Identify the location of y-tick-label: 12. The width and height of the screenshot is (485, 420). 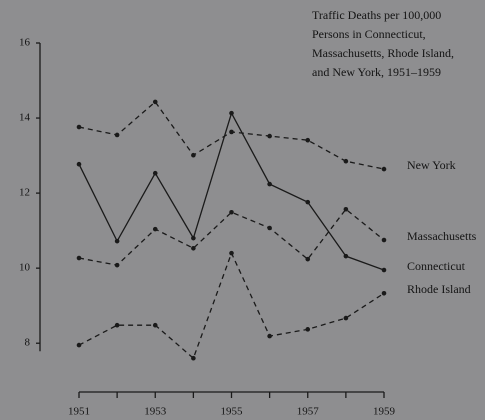
(24, 193).